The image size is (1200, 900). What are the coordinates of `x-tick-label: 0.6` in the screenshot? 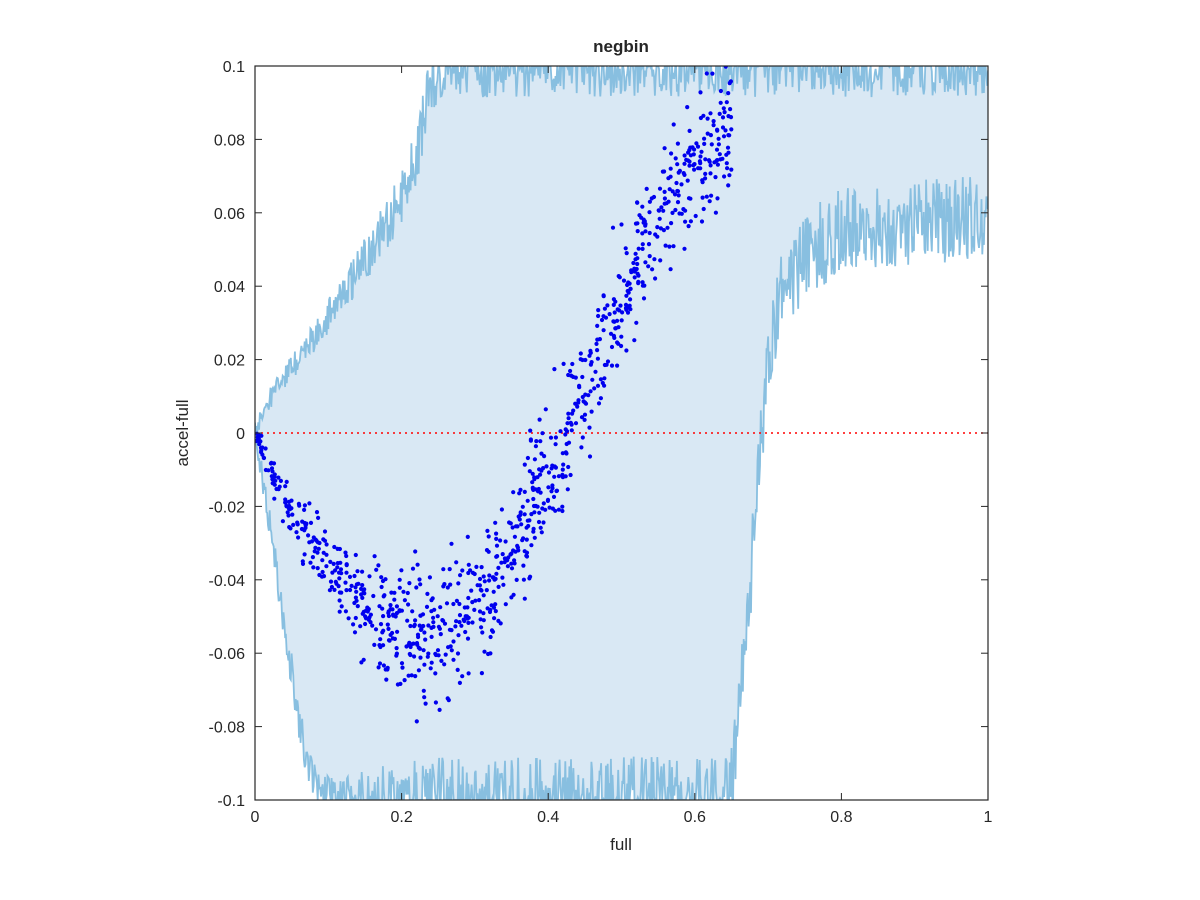 It's located at (695, 817).